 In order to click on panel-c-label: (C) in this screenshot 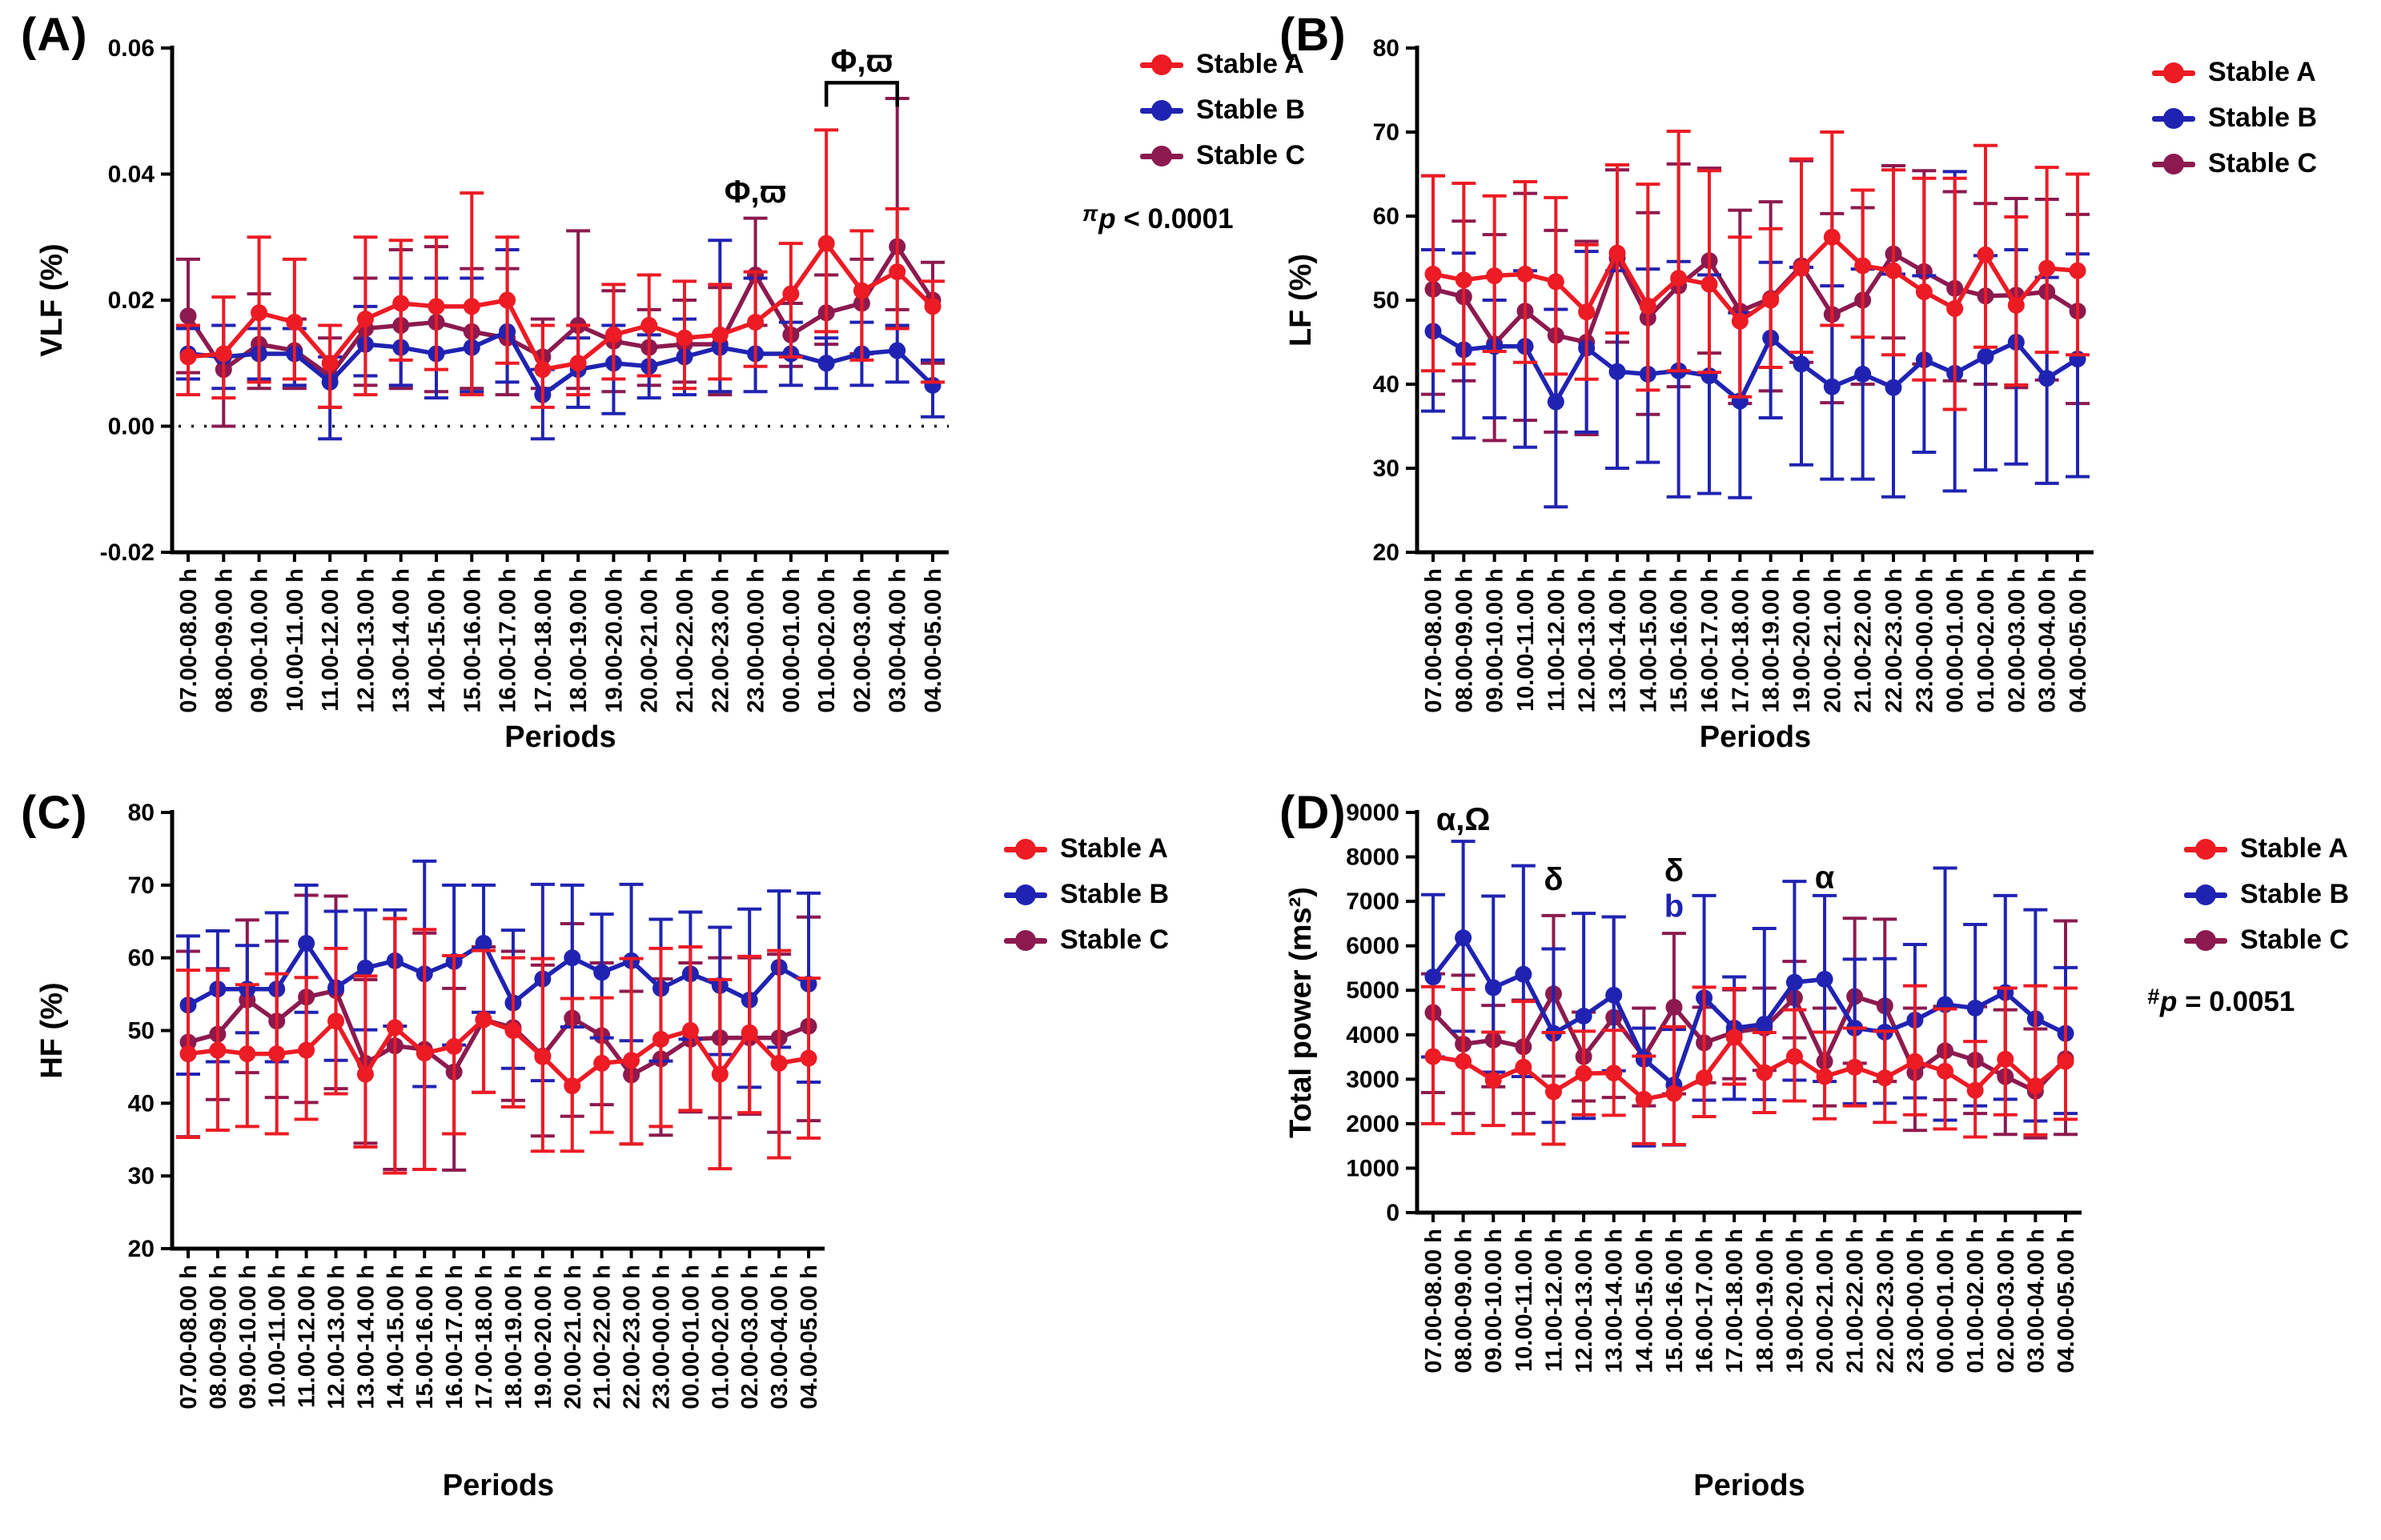, I will do `click(55, 813)`.